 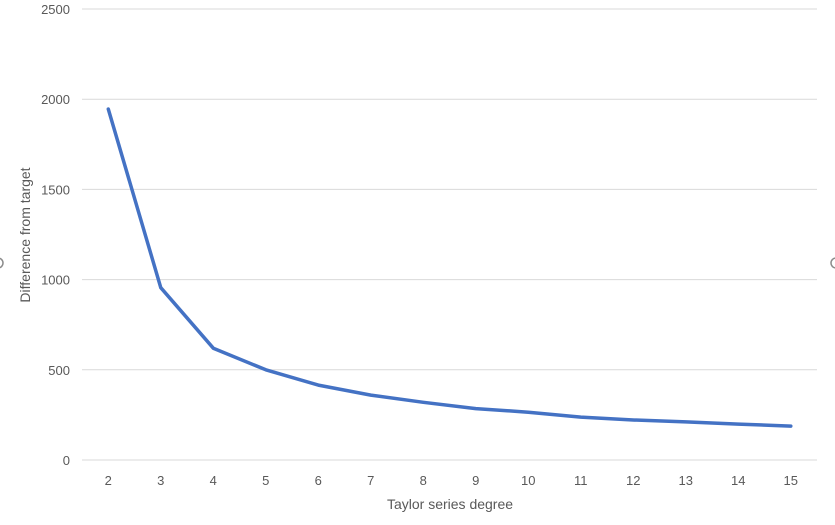 What do you see at coordinates (2, 263) in the screenshot?
I see `left-resize-handle` at bounding box center [2, 263].